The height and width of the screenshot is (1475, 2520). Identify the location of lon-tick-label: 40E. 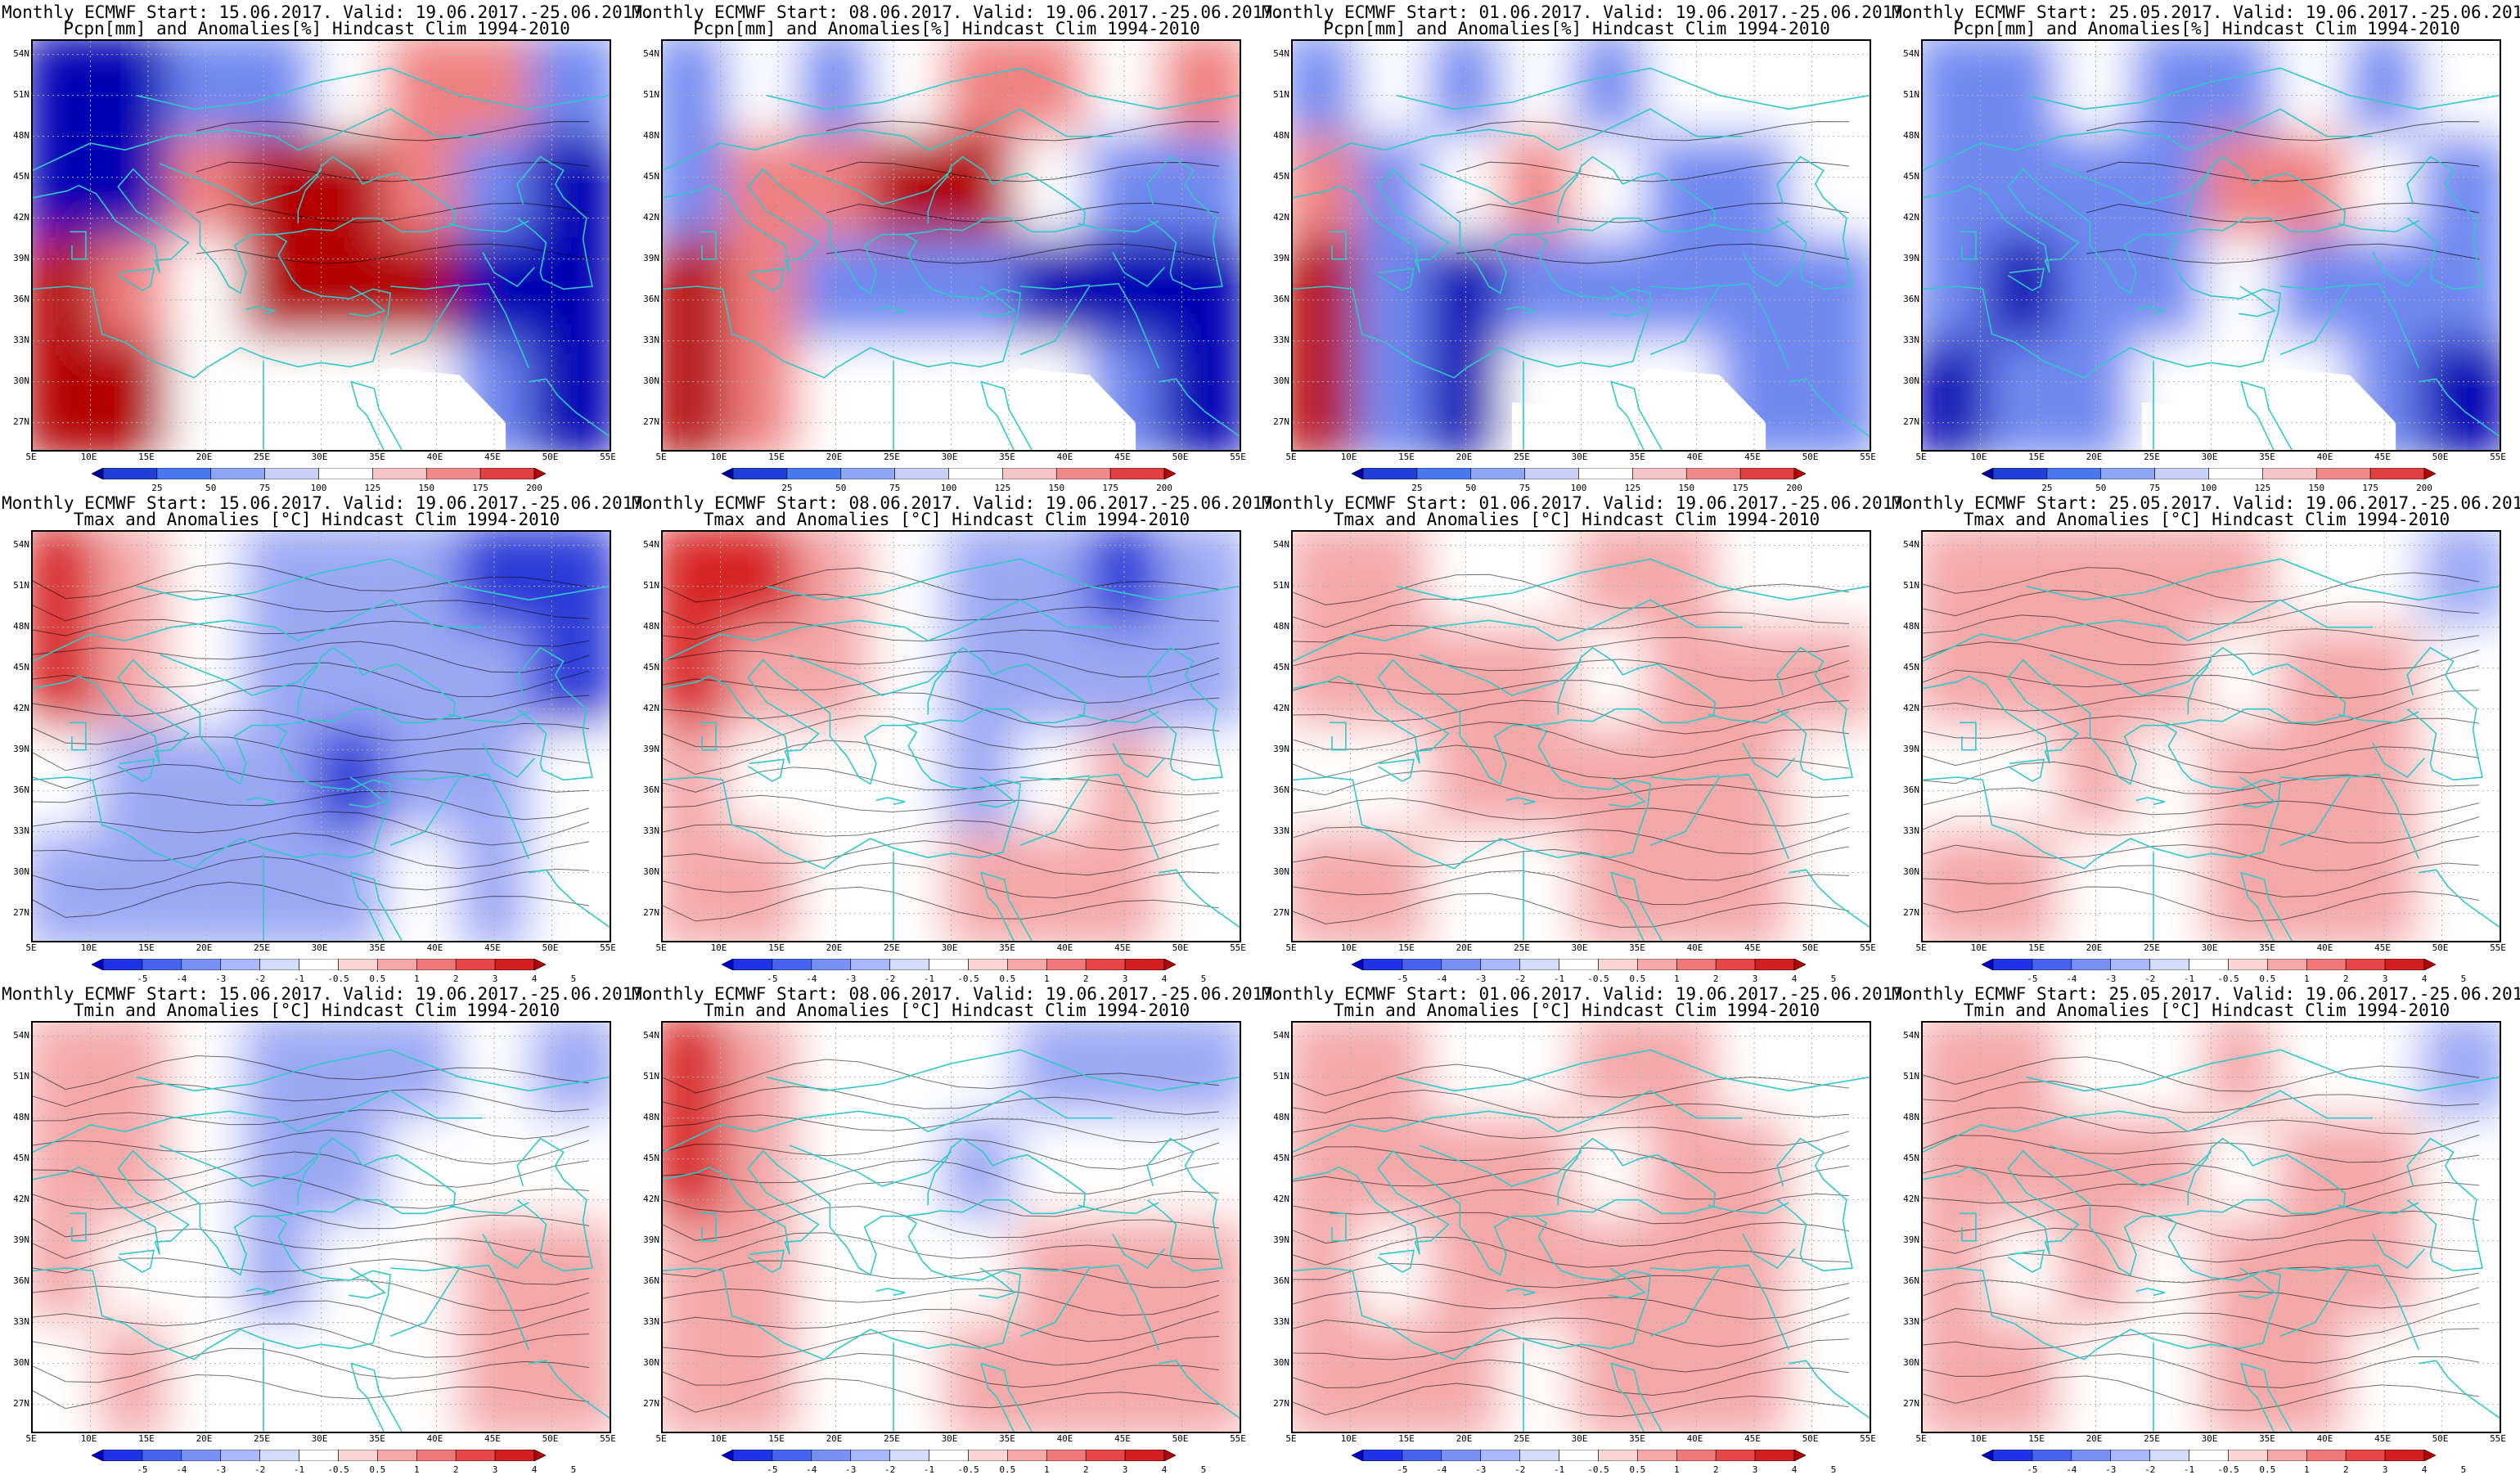
(434, 947).